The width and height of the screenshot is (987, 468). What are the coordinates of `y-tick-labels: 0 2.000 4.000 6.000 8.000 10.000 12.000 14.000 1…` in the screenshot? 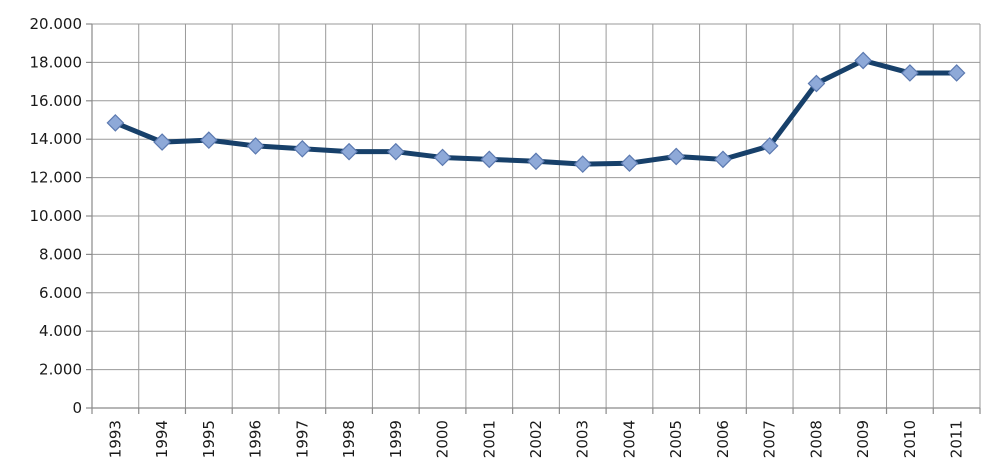 It's located at (56, 216).